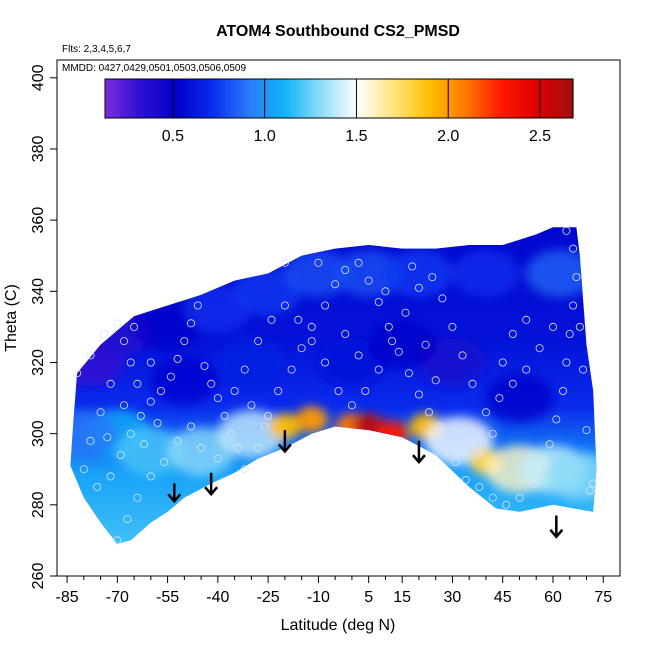 Image resolution: width=650 pixels, height=650 pixels. Describe the element at coordinates (603, 597) in the screenshot. I see `x-tick-label: 75` at that location.